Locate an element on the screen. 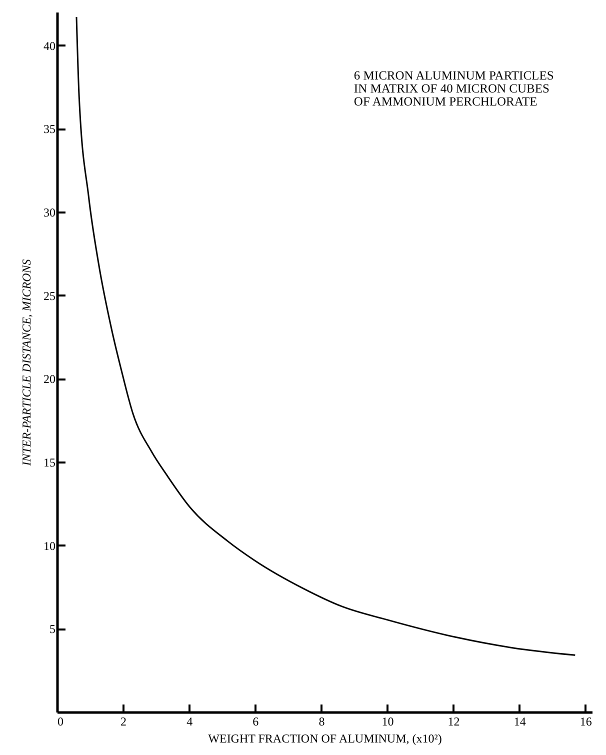  y-tick-label: 15 is located at coordinates (50, 463).